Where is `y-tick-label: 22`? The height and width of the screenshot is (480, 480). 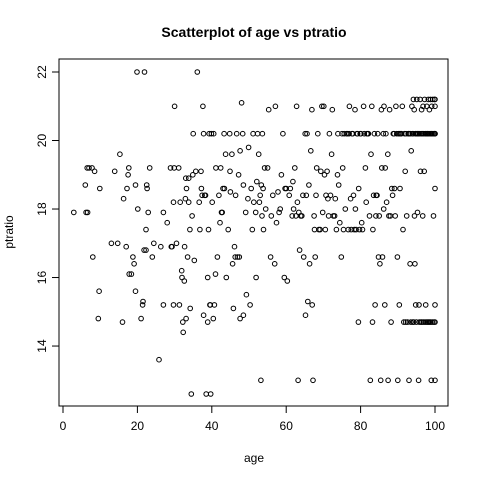 y-tick-label: 22 is located at coordinates (42, 72).